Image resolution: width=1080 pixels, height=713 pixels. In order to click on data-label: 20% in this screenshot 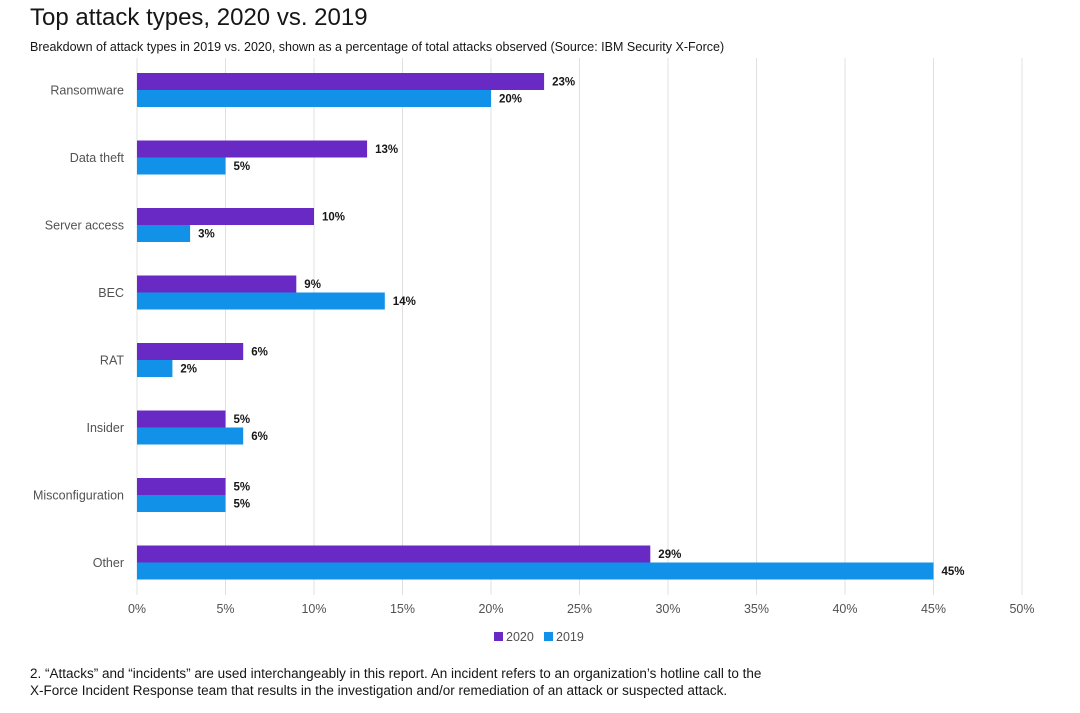, I will do `click(510, 100)`.